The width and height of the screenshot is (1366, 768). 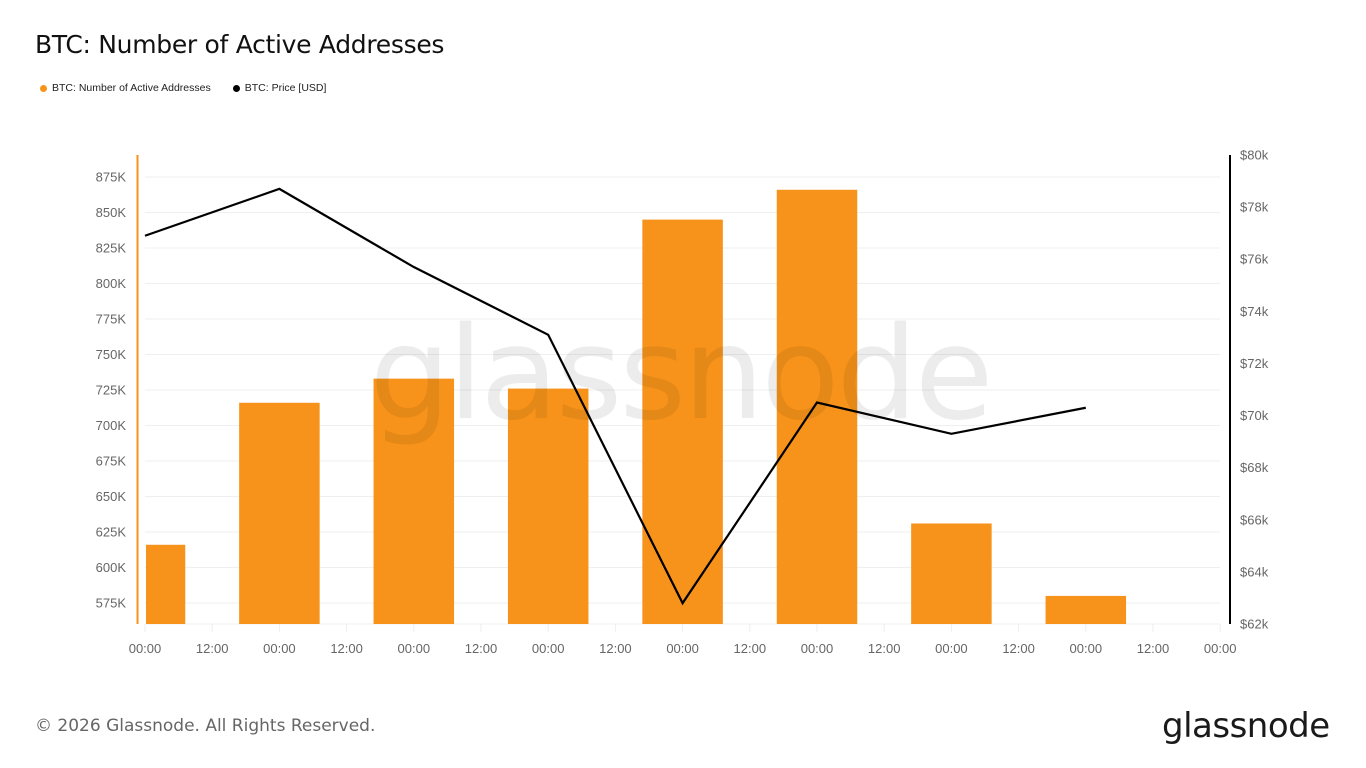 I want to click on right-axis-tick: $68k, so click(x=1254, y=467).